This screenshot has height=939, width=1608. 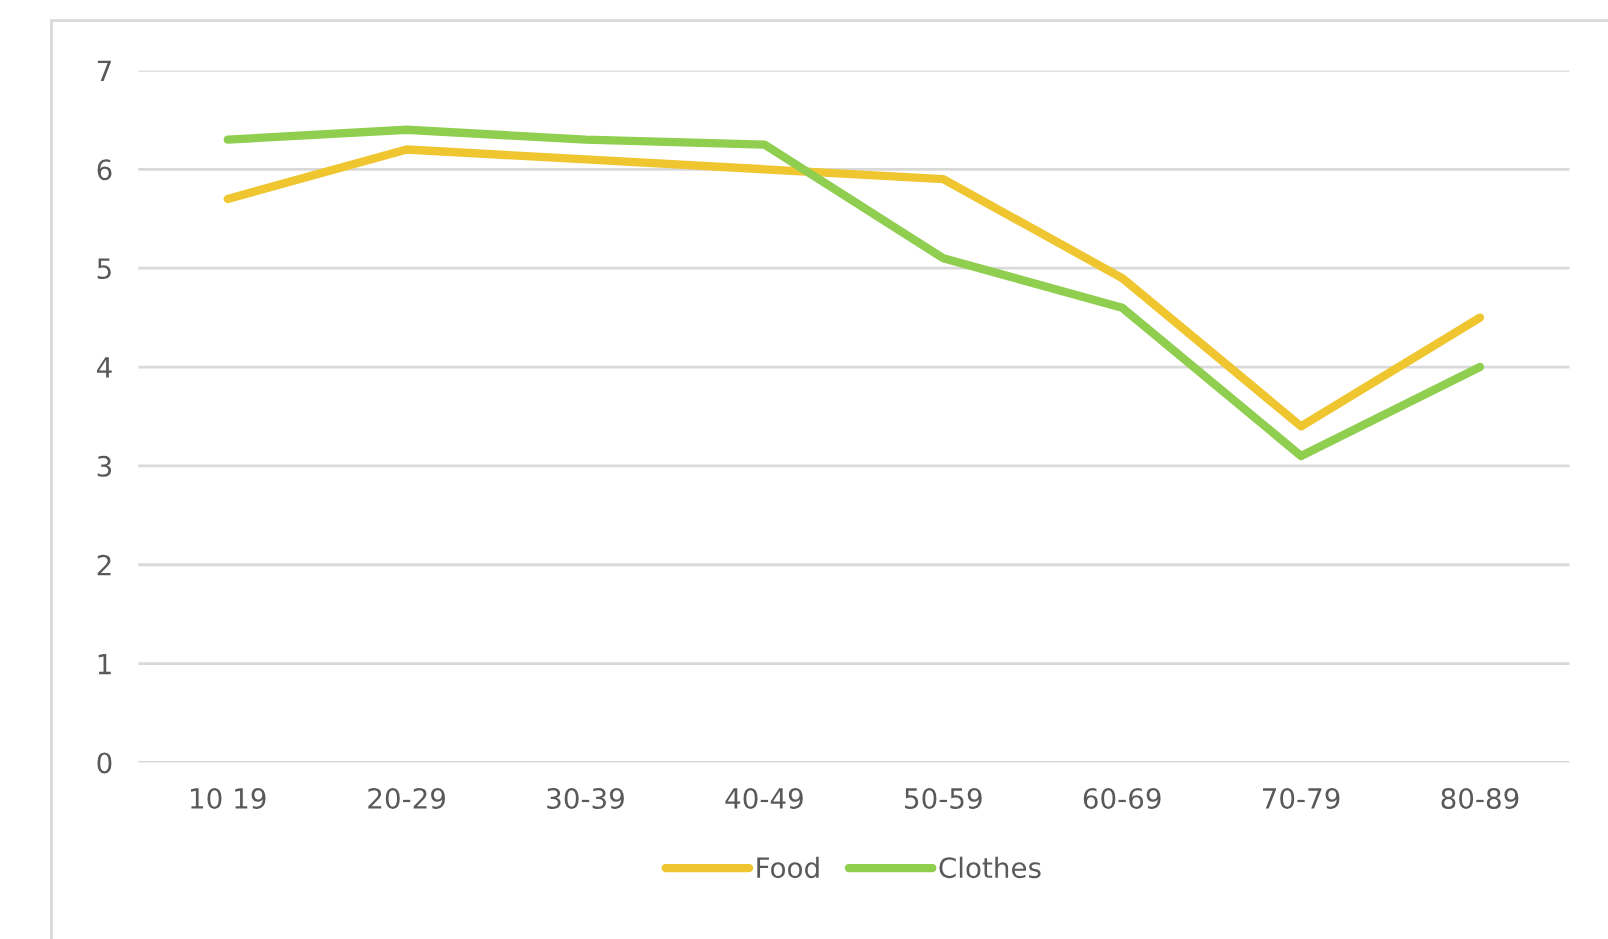 What do you see at coordinates (764, 798) in the screenshot?
I see `x-tick-label: 40-49` at bounding box center [764, 798].